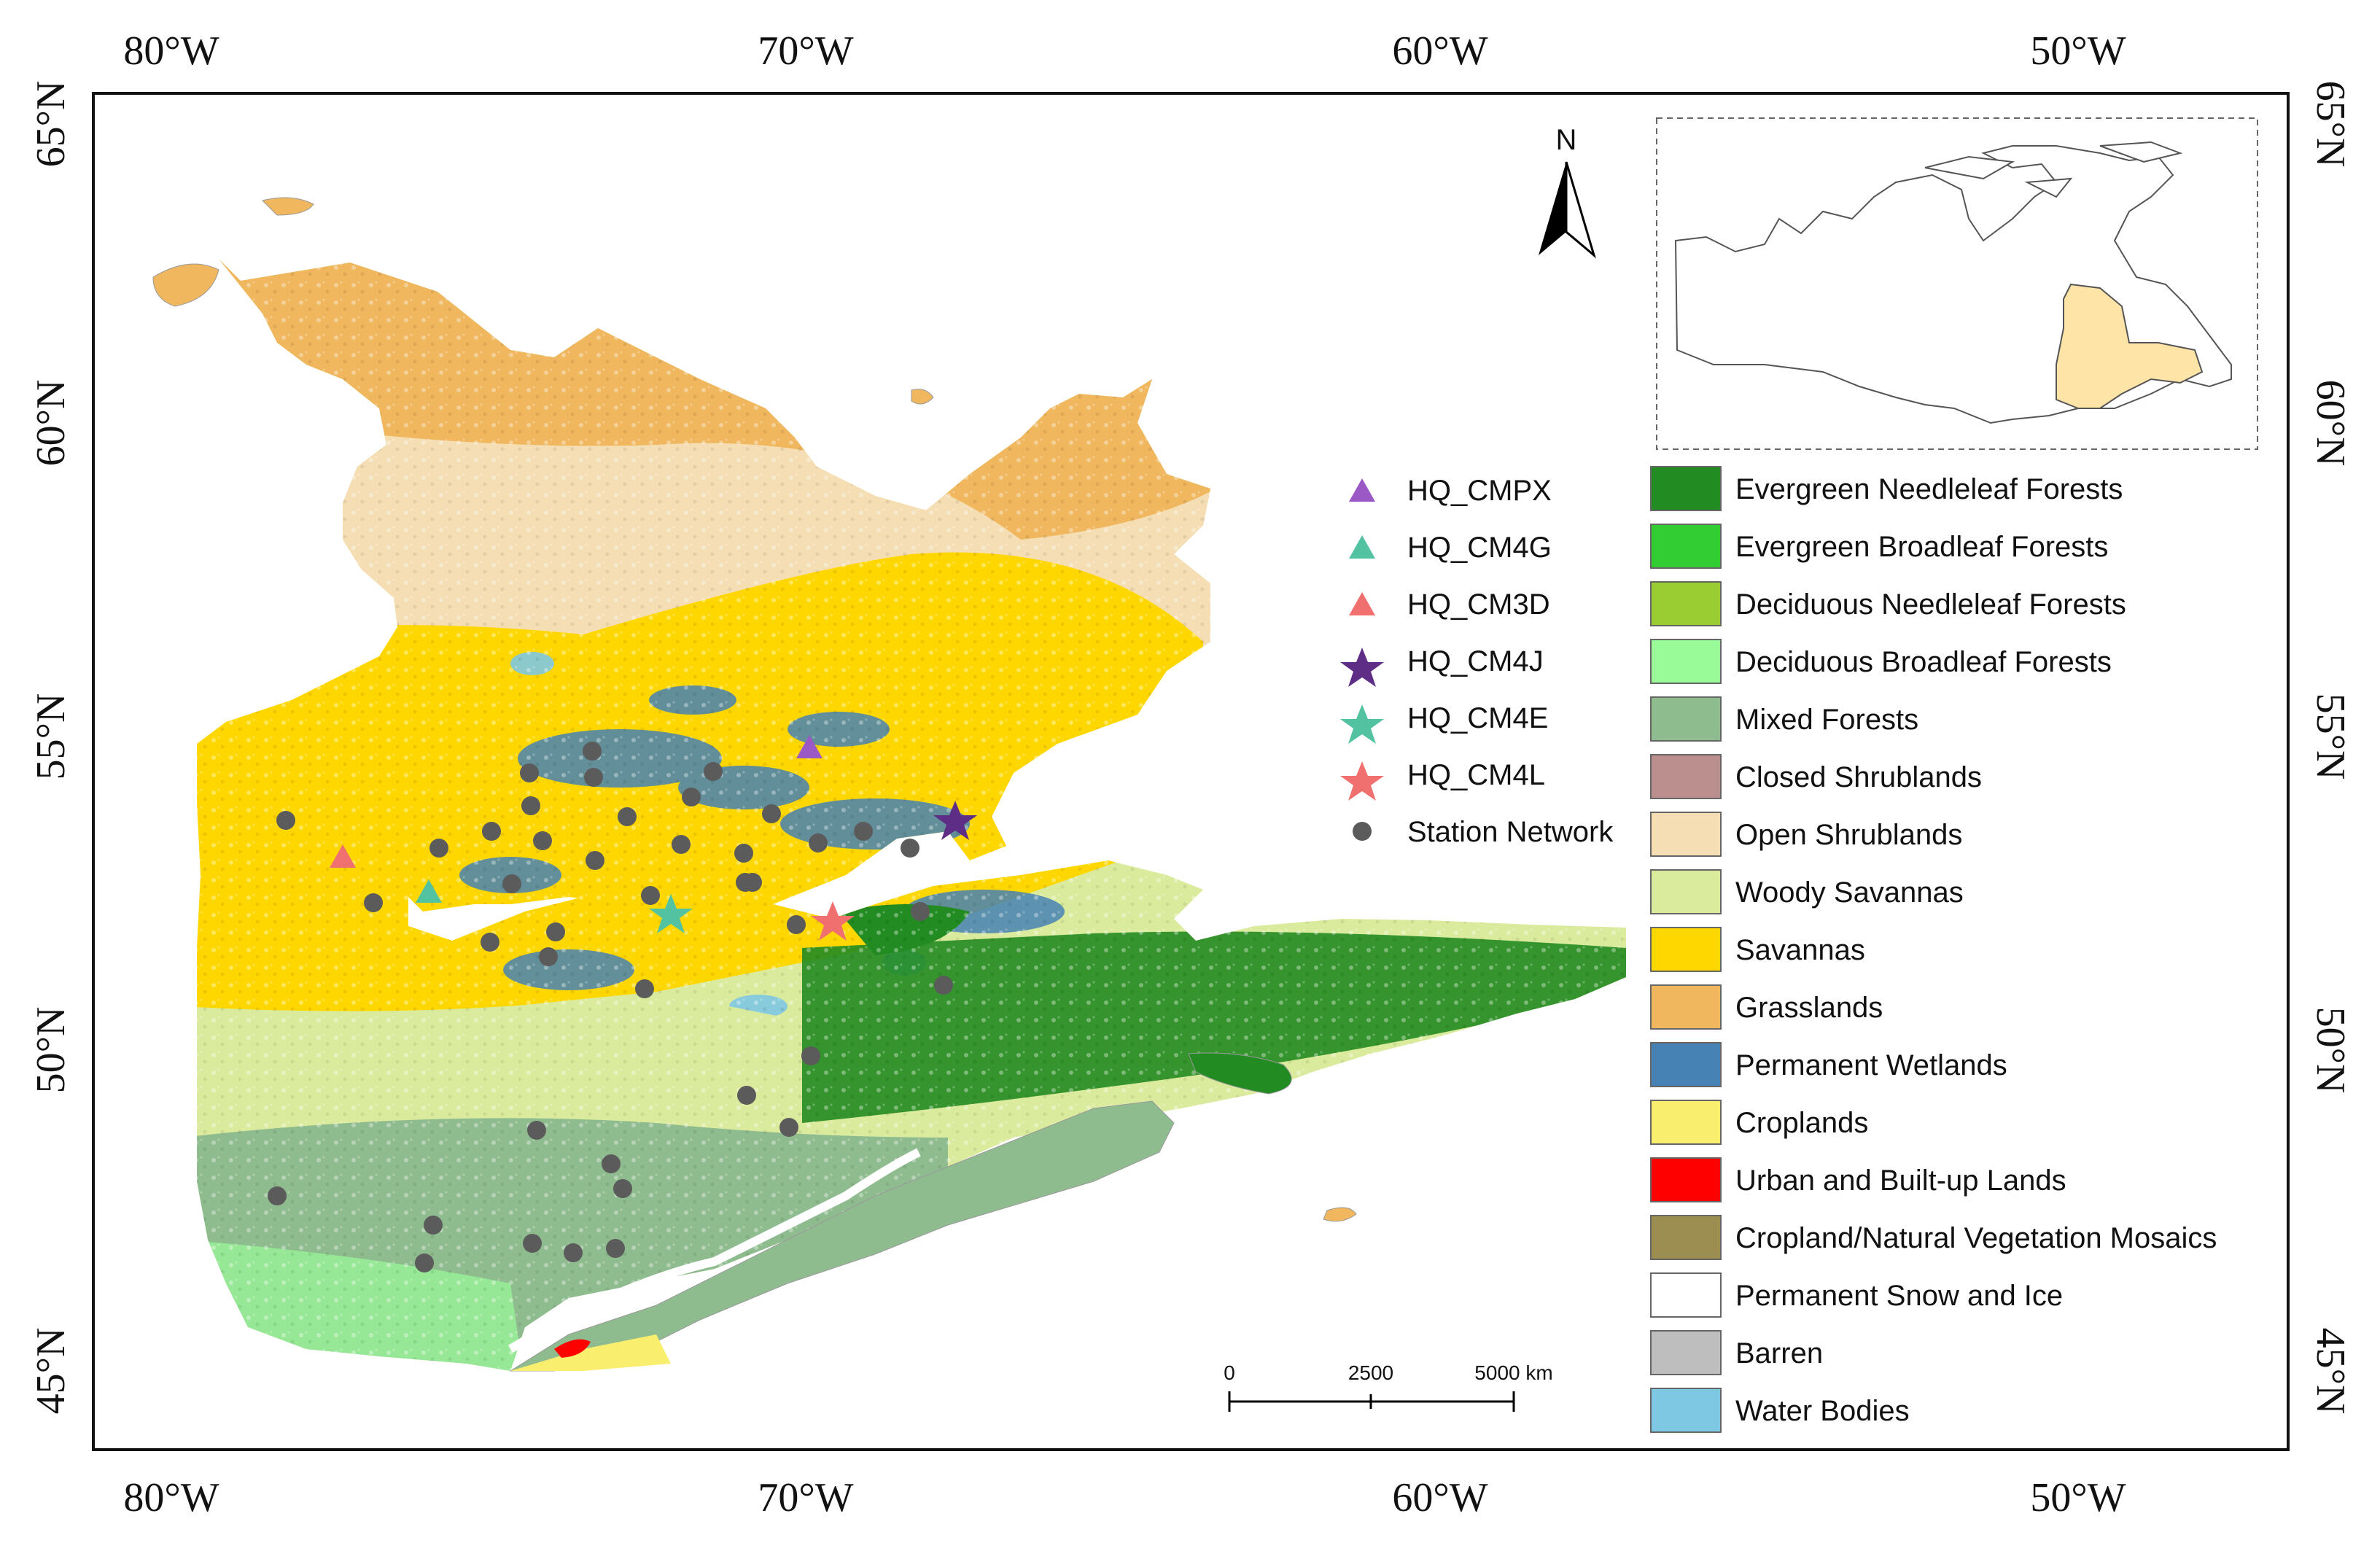  I want to click on legend-symbol-station-network, so click(1362, 832).